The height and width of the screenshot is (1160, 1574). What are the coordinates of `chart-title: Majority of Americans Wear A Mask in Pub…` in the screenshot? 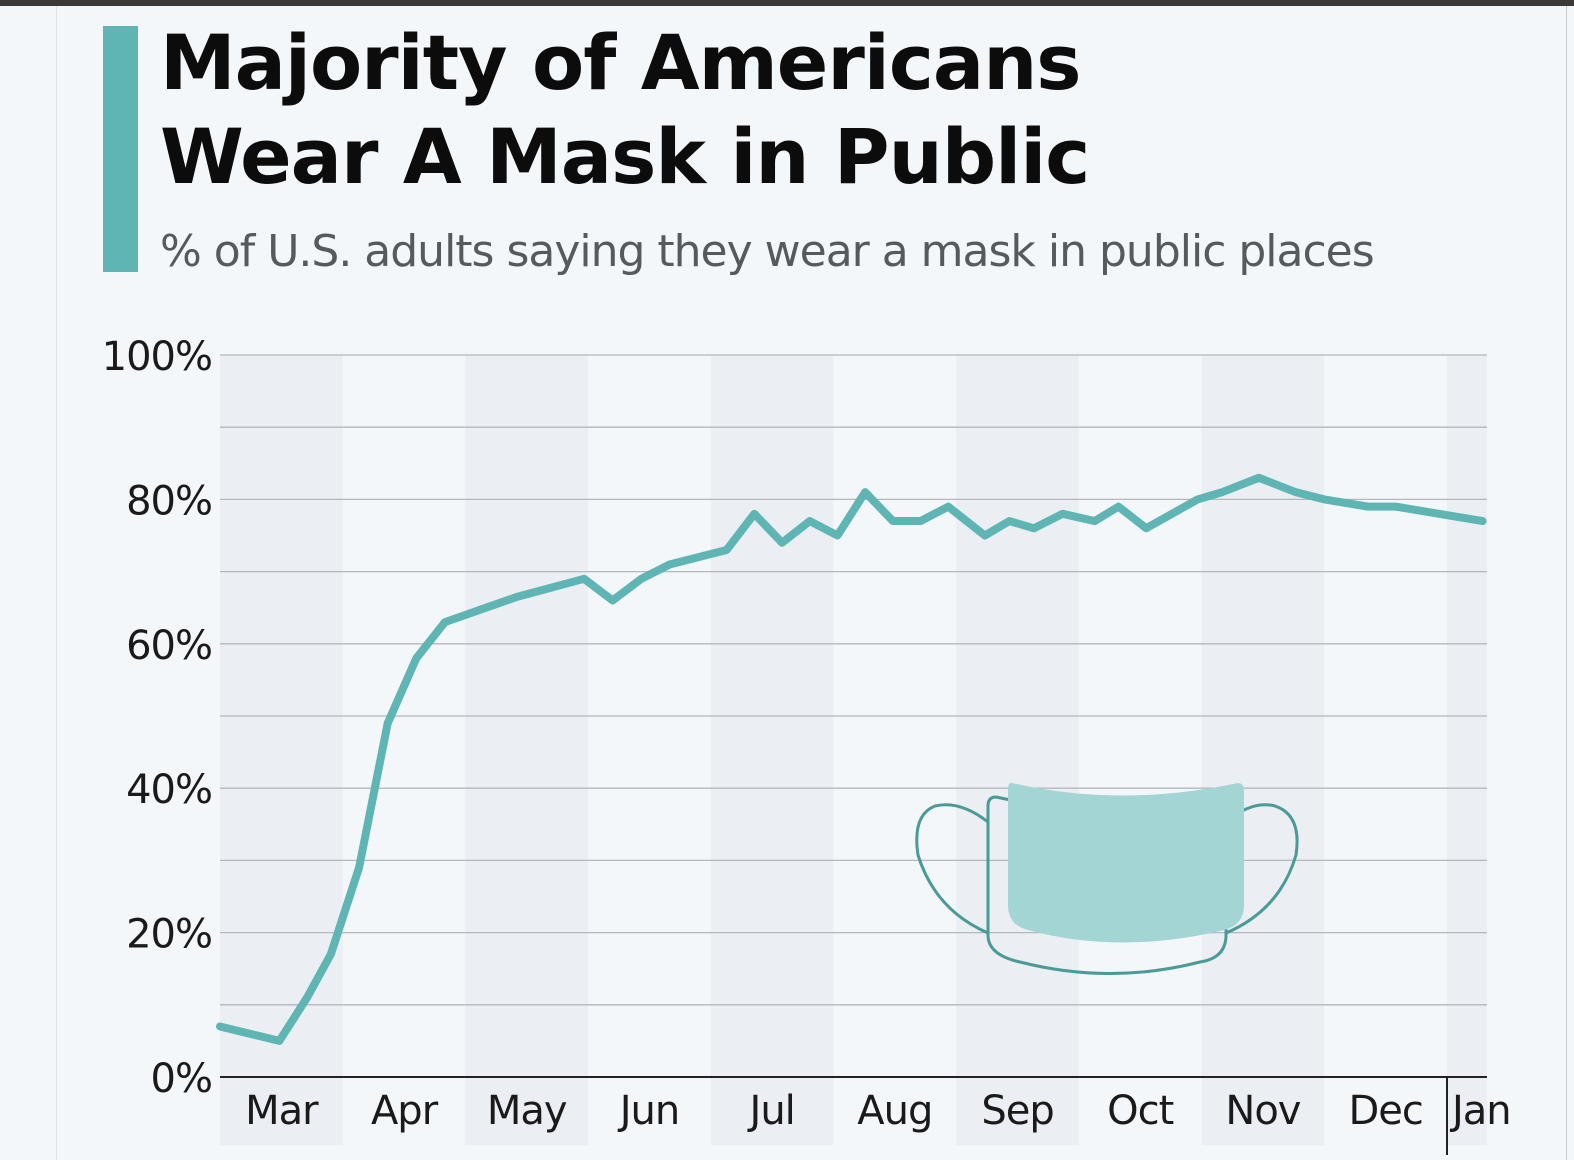 It's located at (625, 110).